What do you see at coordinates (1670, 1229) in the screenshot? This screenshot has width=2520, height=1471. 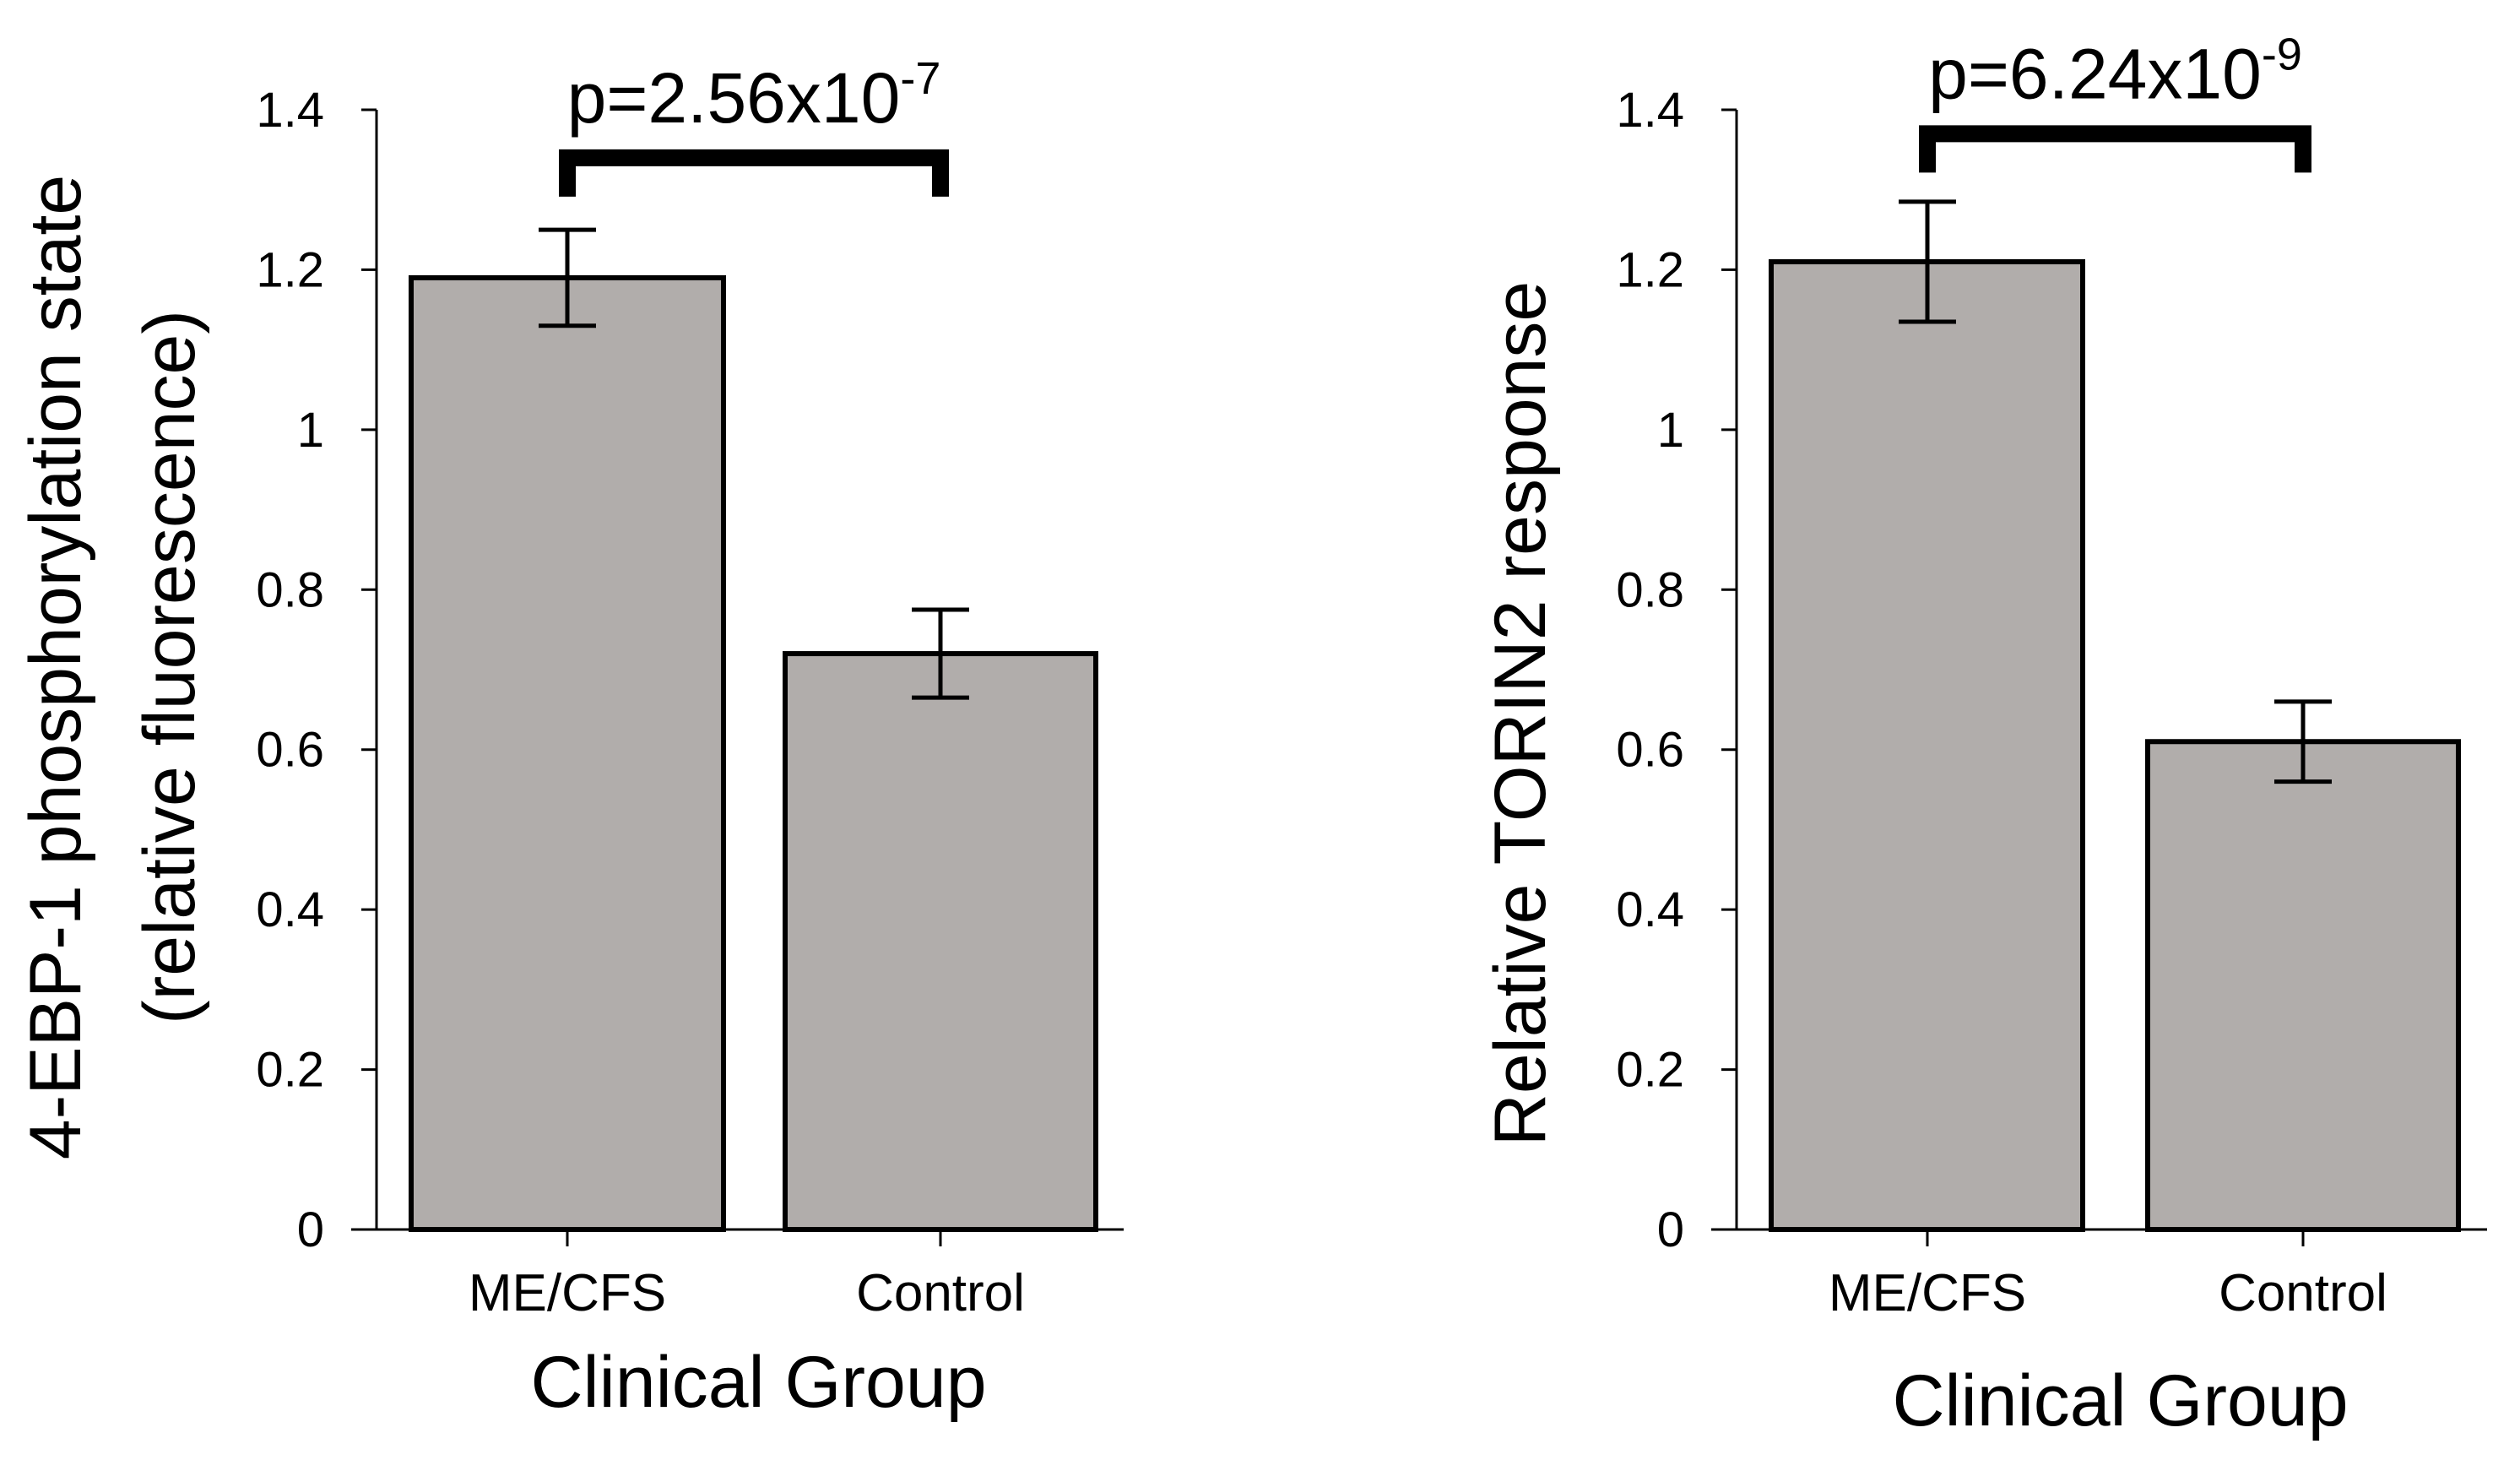 I see `right-y-tick-label: 0` at bounding box center [1670, 1229].